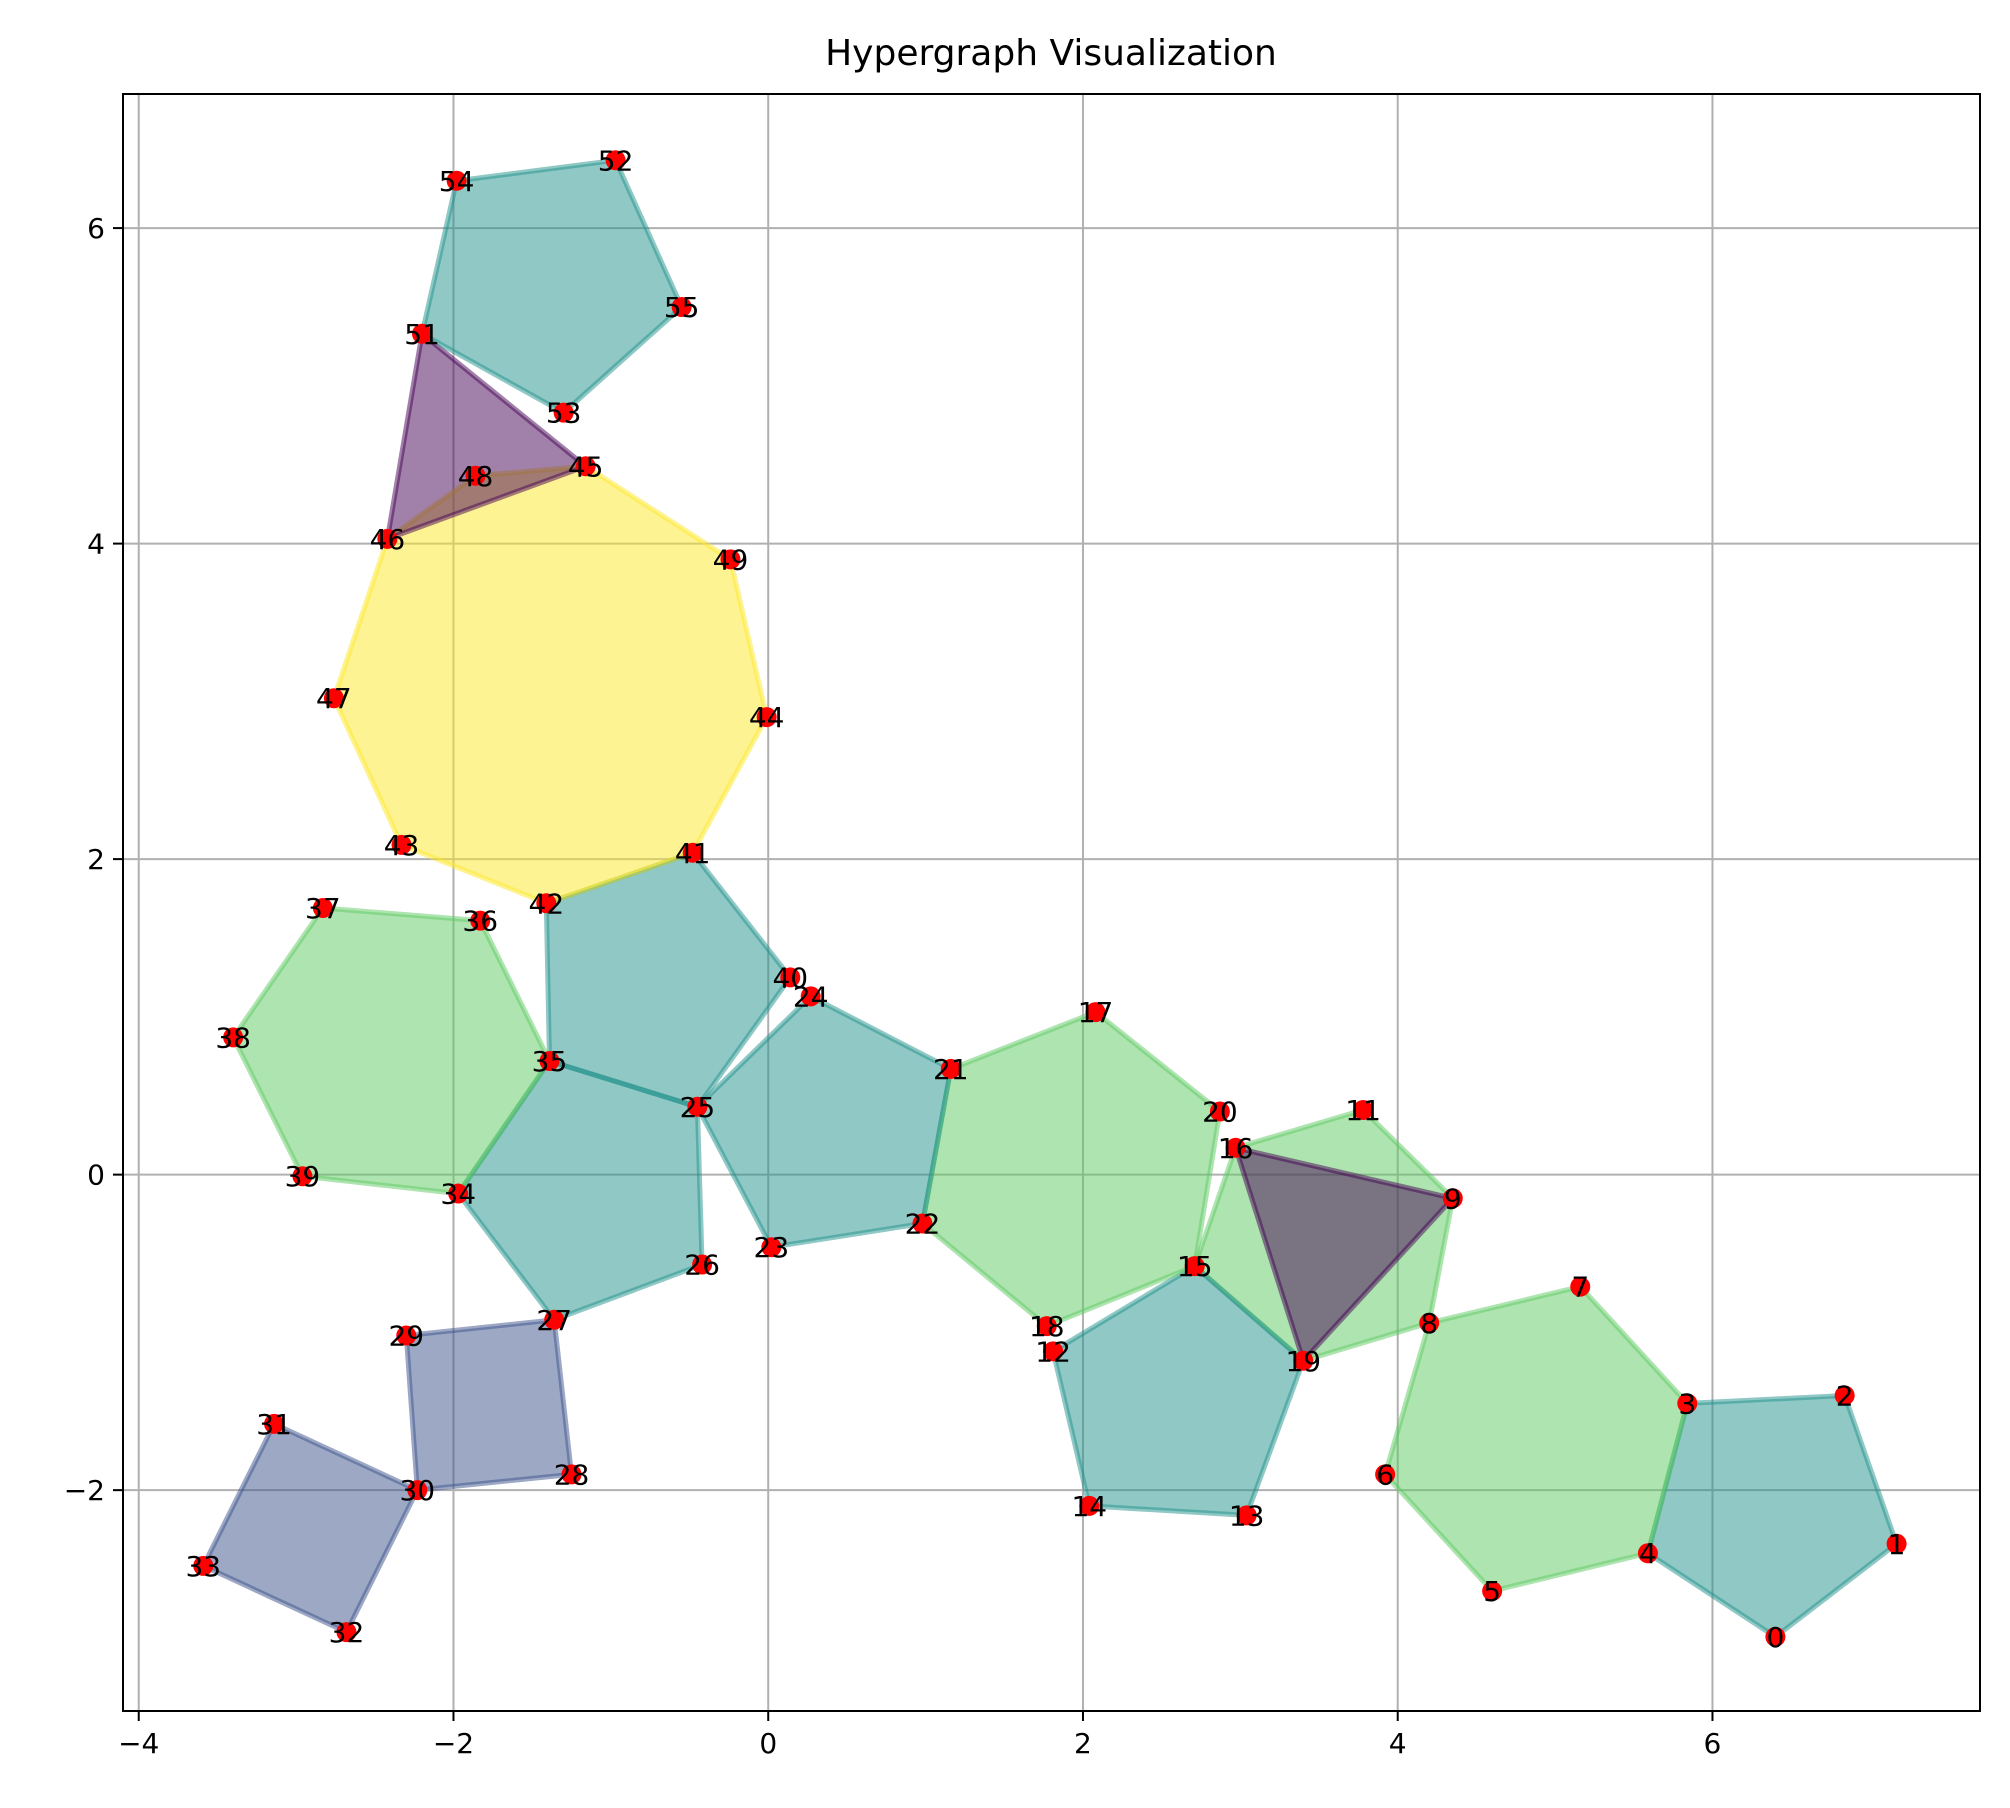  I want to click on y-tick-label: 2, so click(96, 859).